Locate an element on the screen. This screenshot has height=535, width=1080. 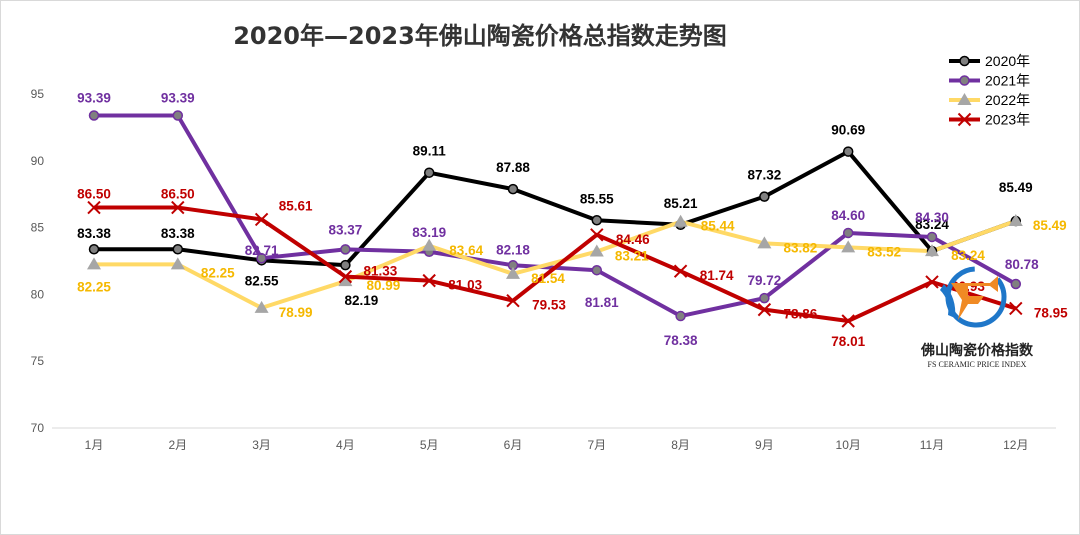
data-label: 78.86 is located at coordinates (801, 314).